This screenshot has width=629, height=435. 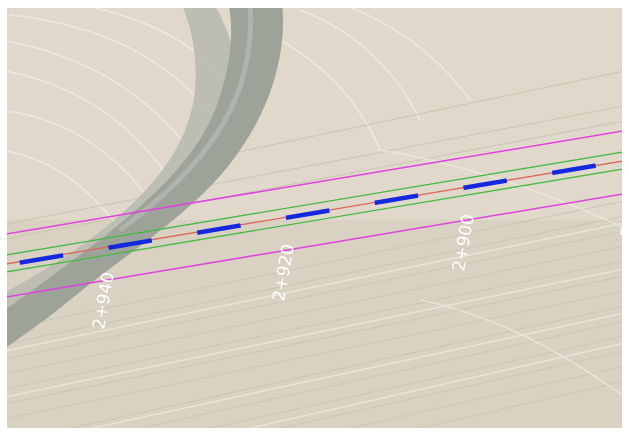 What do you see at coordinates (186, 120) in the screenshot?
I see `dry-wash-highlight` at bounding box center [186, 120].